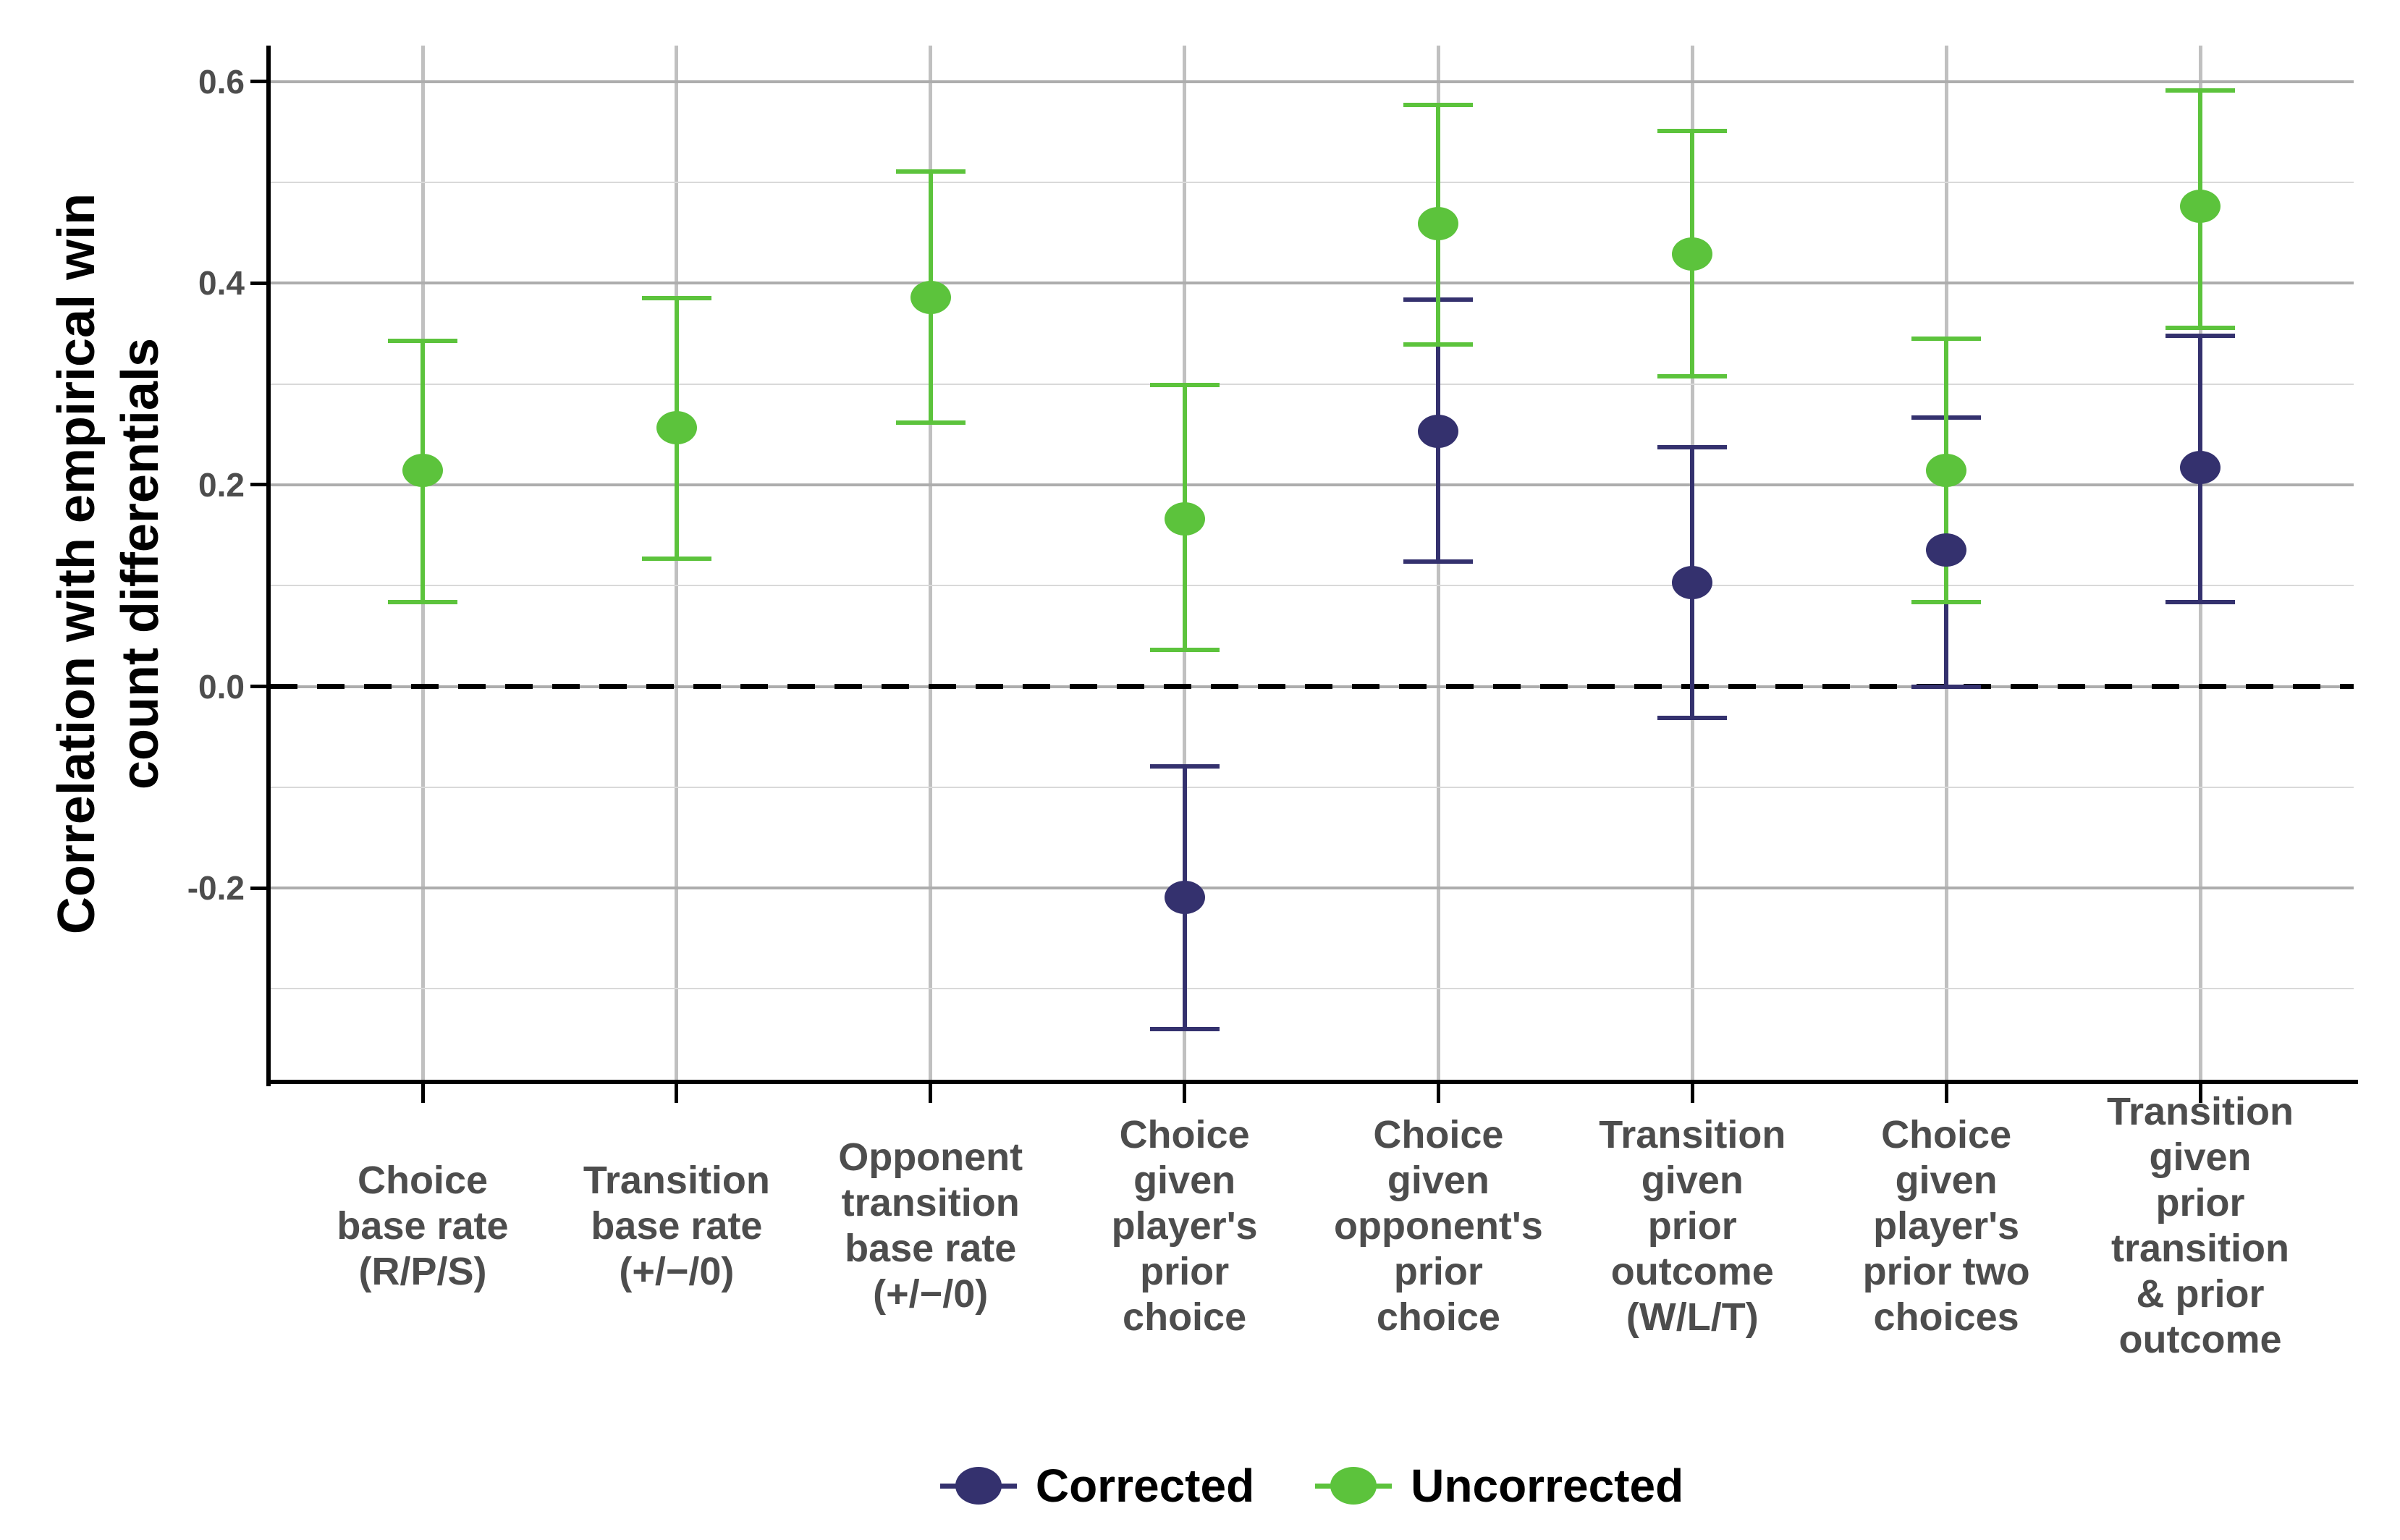 Image resolution: width=2400 pixels, height=1540 pixels. Describe the element at coordinates (221, 82) in the screenshot. I see `y-tick-label: 0.6` at that location.